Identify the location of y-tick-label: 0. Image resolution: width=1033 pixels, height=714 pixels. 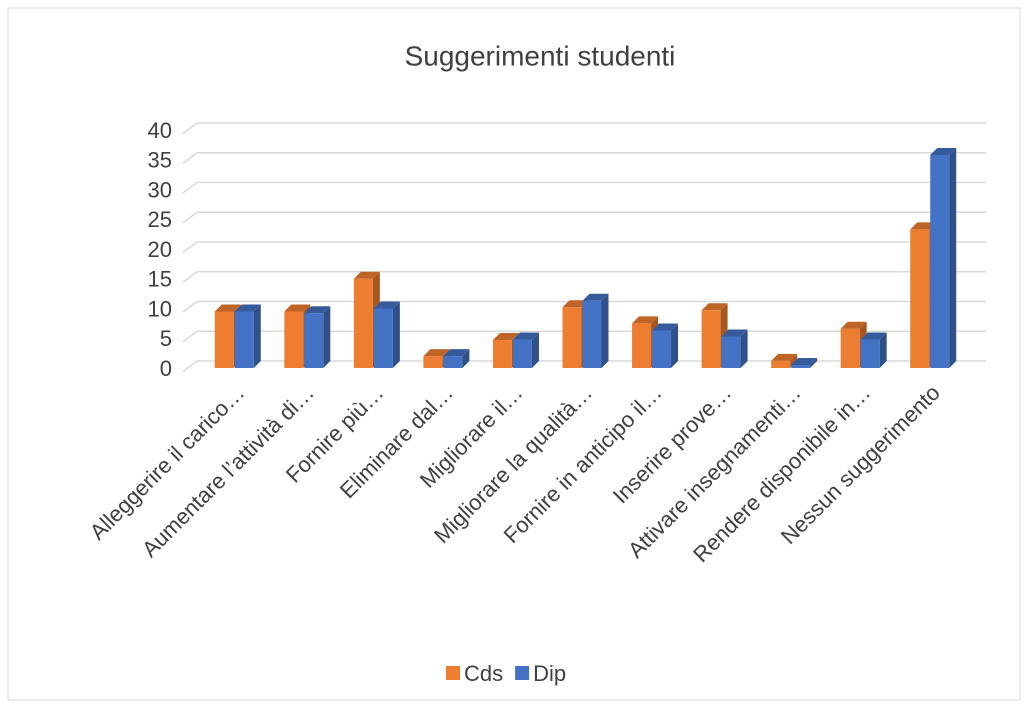
(166, 368).